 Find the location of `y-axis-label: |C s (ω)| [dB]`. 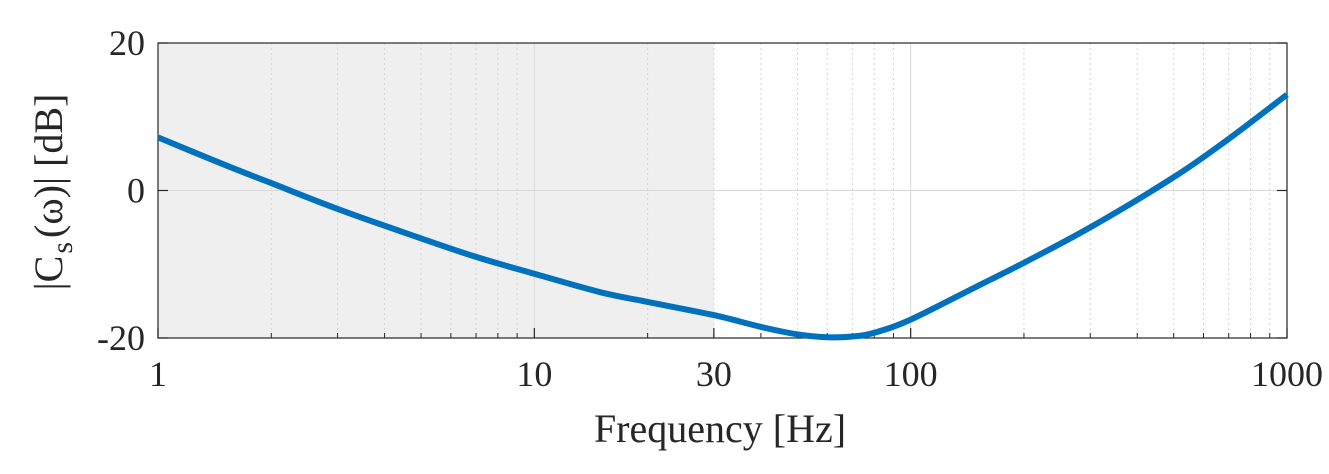

y-axis-label: |C s (ω)| [dB] is located at coordinates (52, 192).